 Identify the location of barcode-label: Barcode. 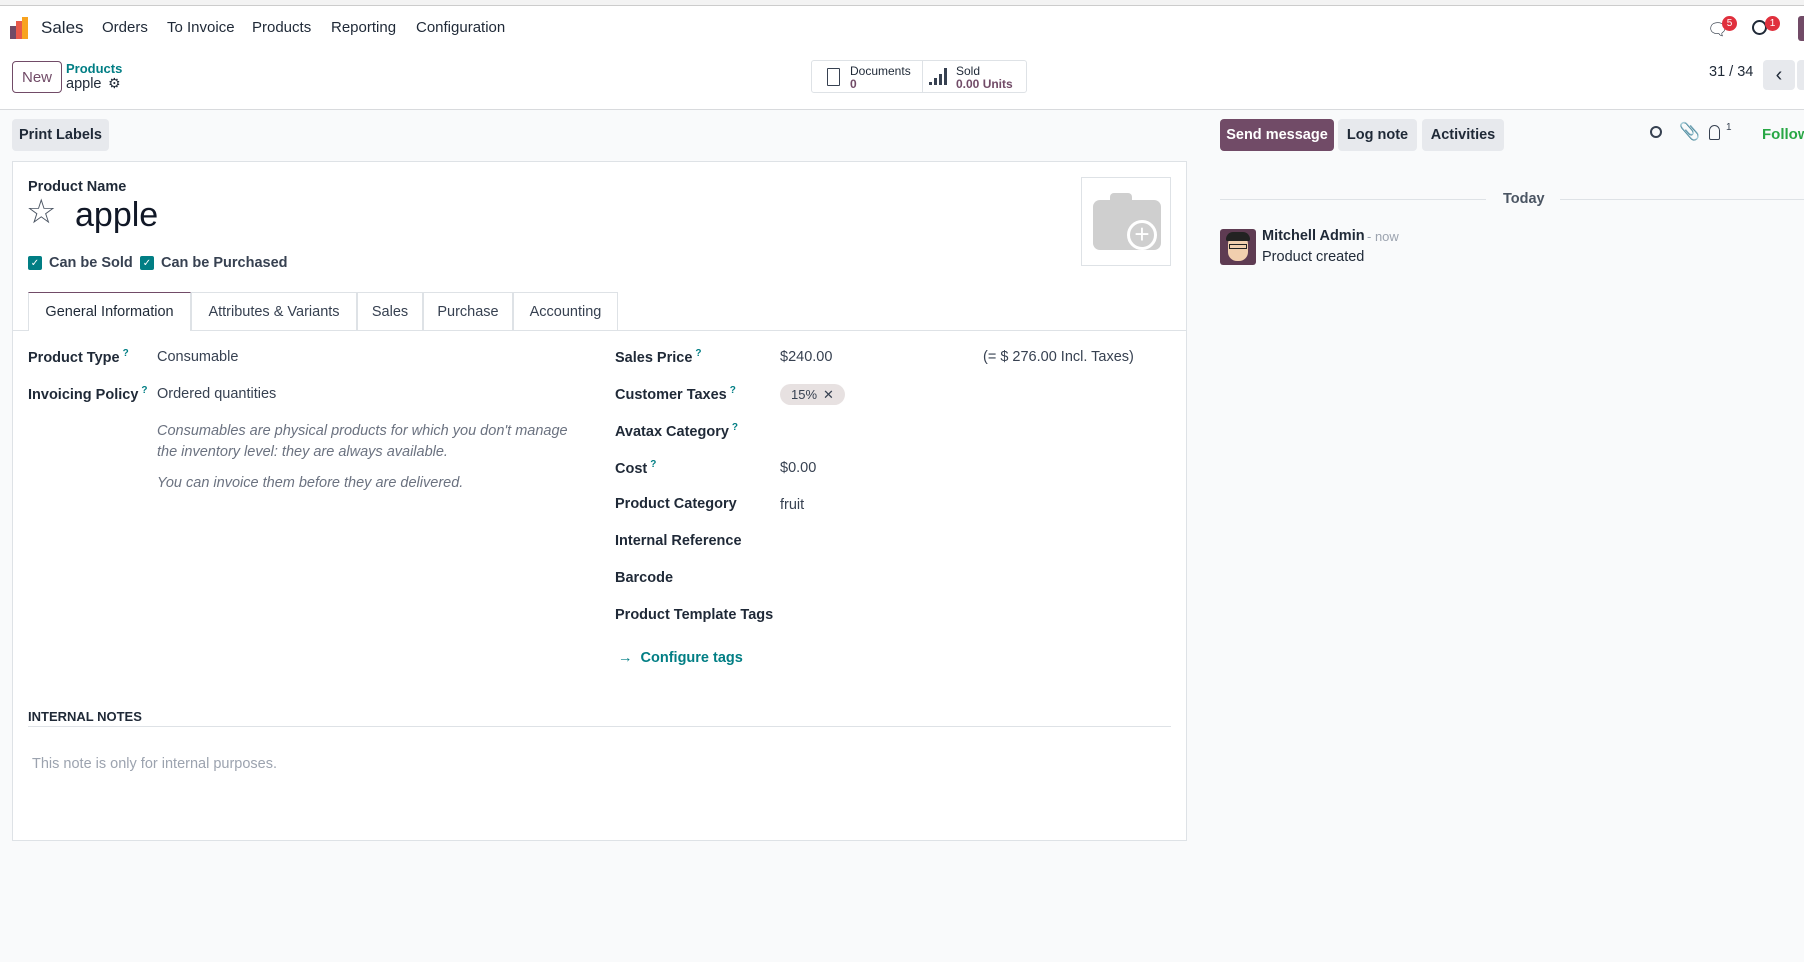
(644, 578).